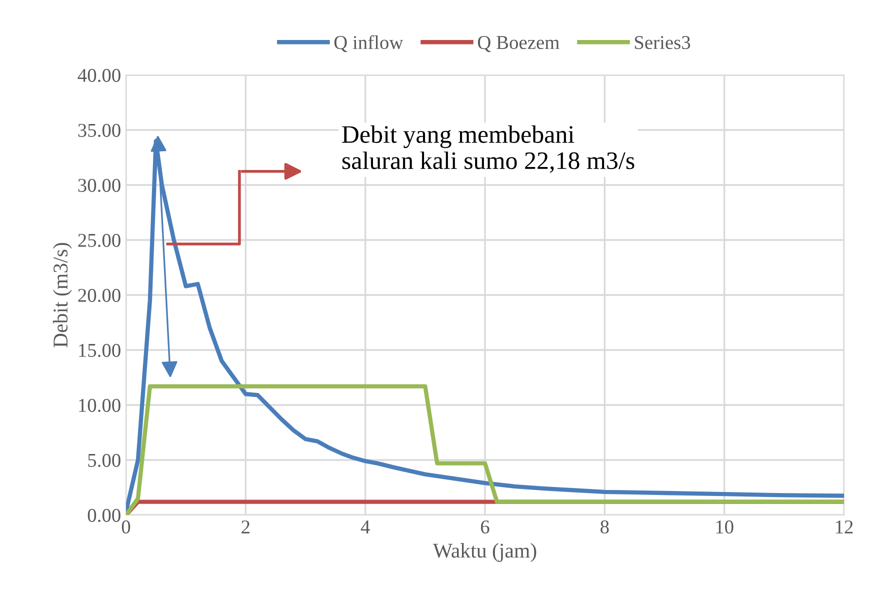  What do you see at coordinates (488, 149) in the screenshot?
I see `annotation: Debit yang membebani saluran kali sumo 22,18 m3/s` at bounding box center [488, 149].